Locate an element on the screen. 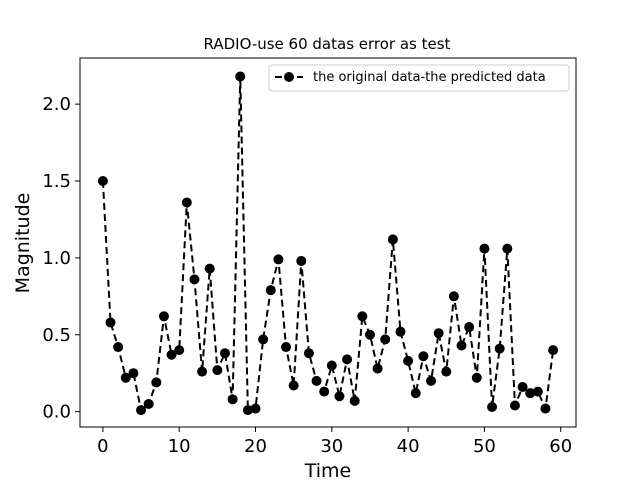 Image resolution: width=640 pixels, height=480 pixels. x-axis-ticks: 0 10 20 30 40 50 60 is located at coordinates (334, 442).